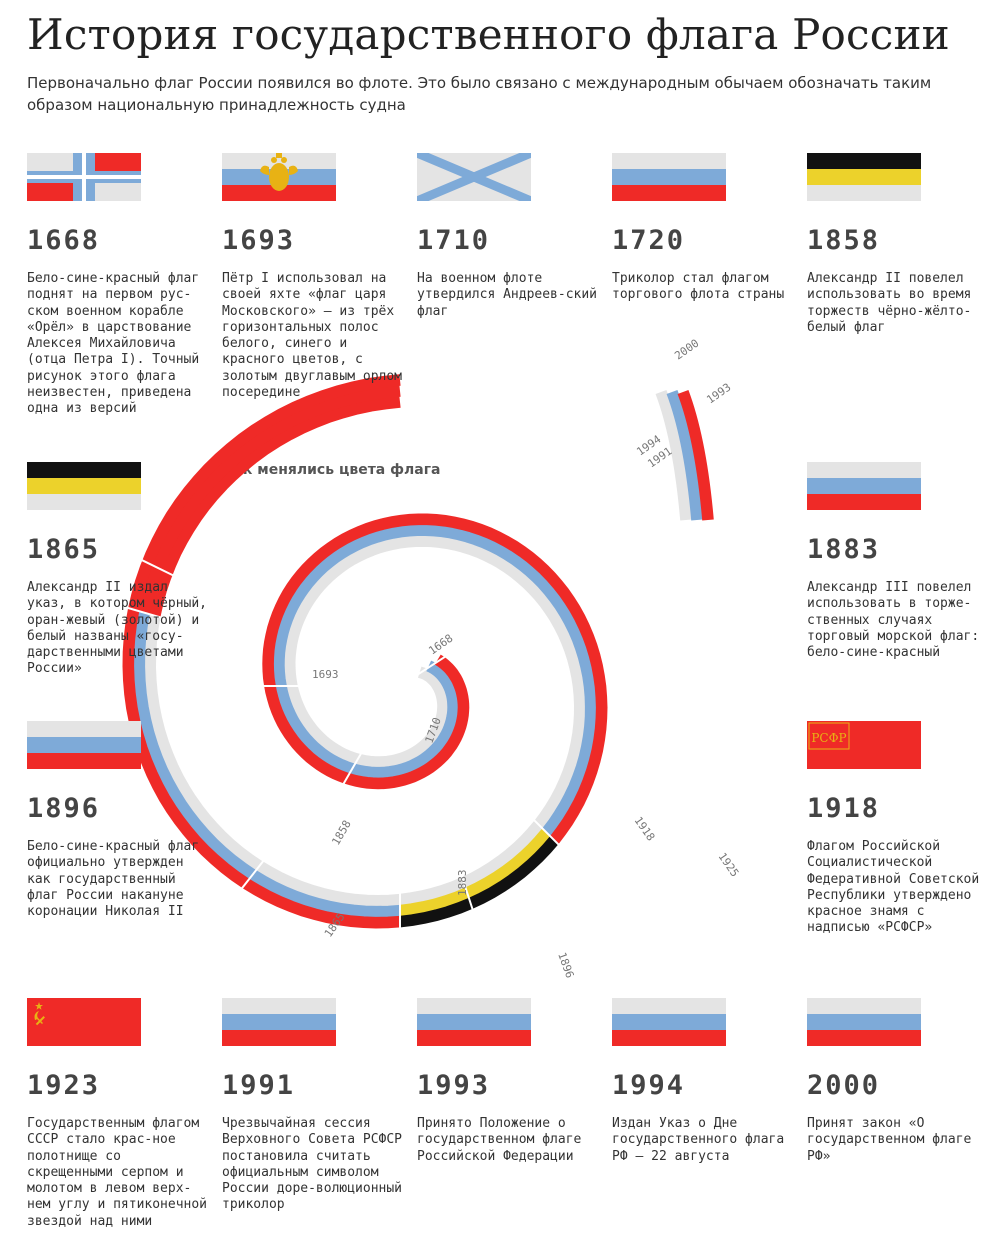 The width and height of the screenshot is (1002, 1249). What do you see at coordinates (844, 808) in the screenshot?
I see `event-year: 1918` at bounding box center [844, 808].